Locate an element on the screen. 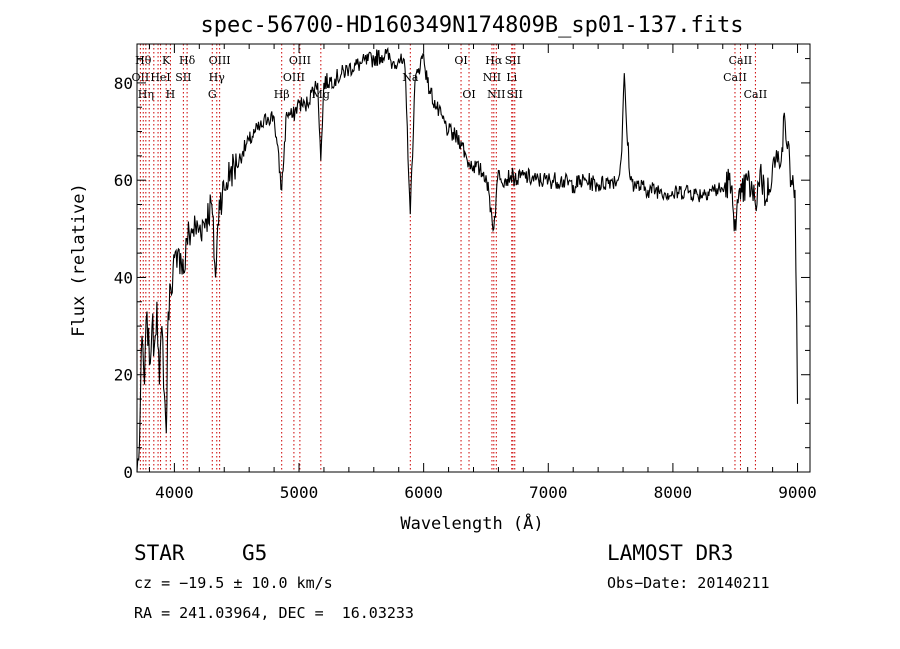  line-marker-label: HeI is located at coordinates (160, 77).